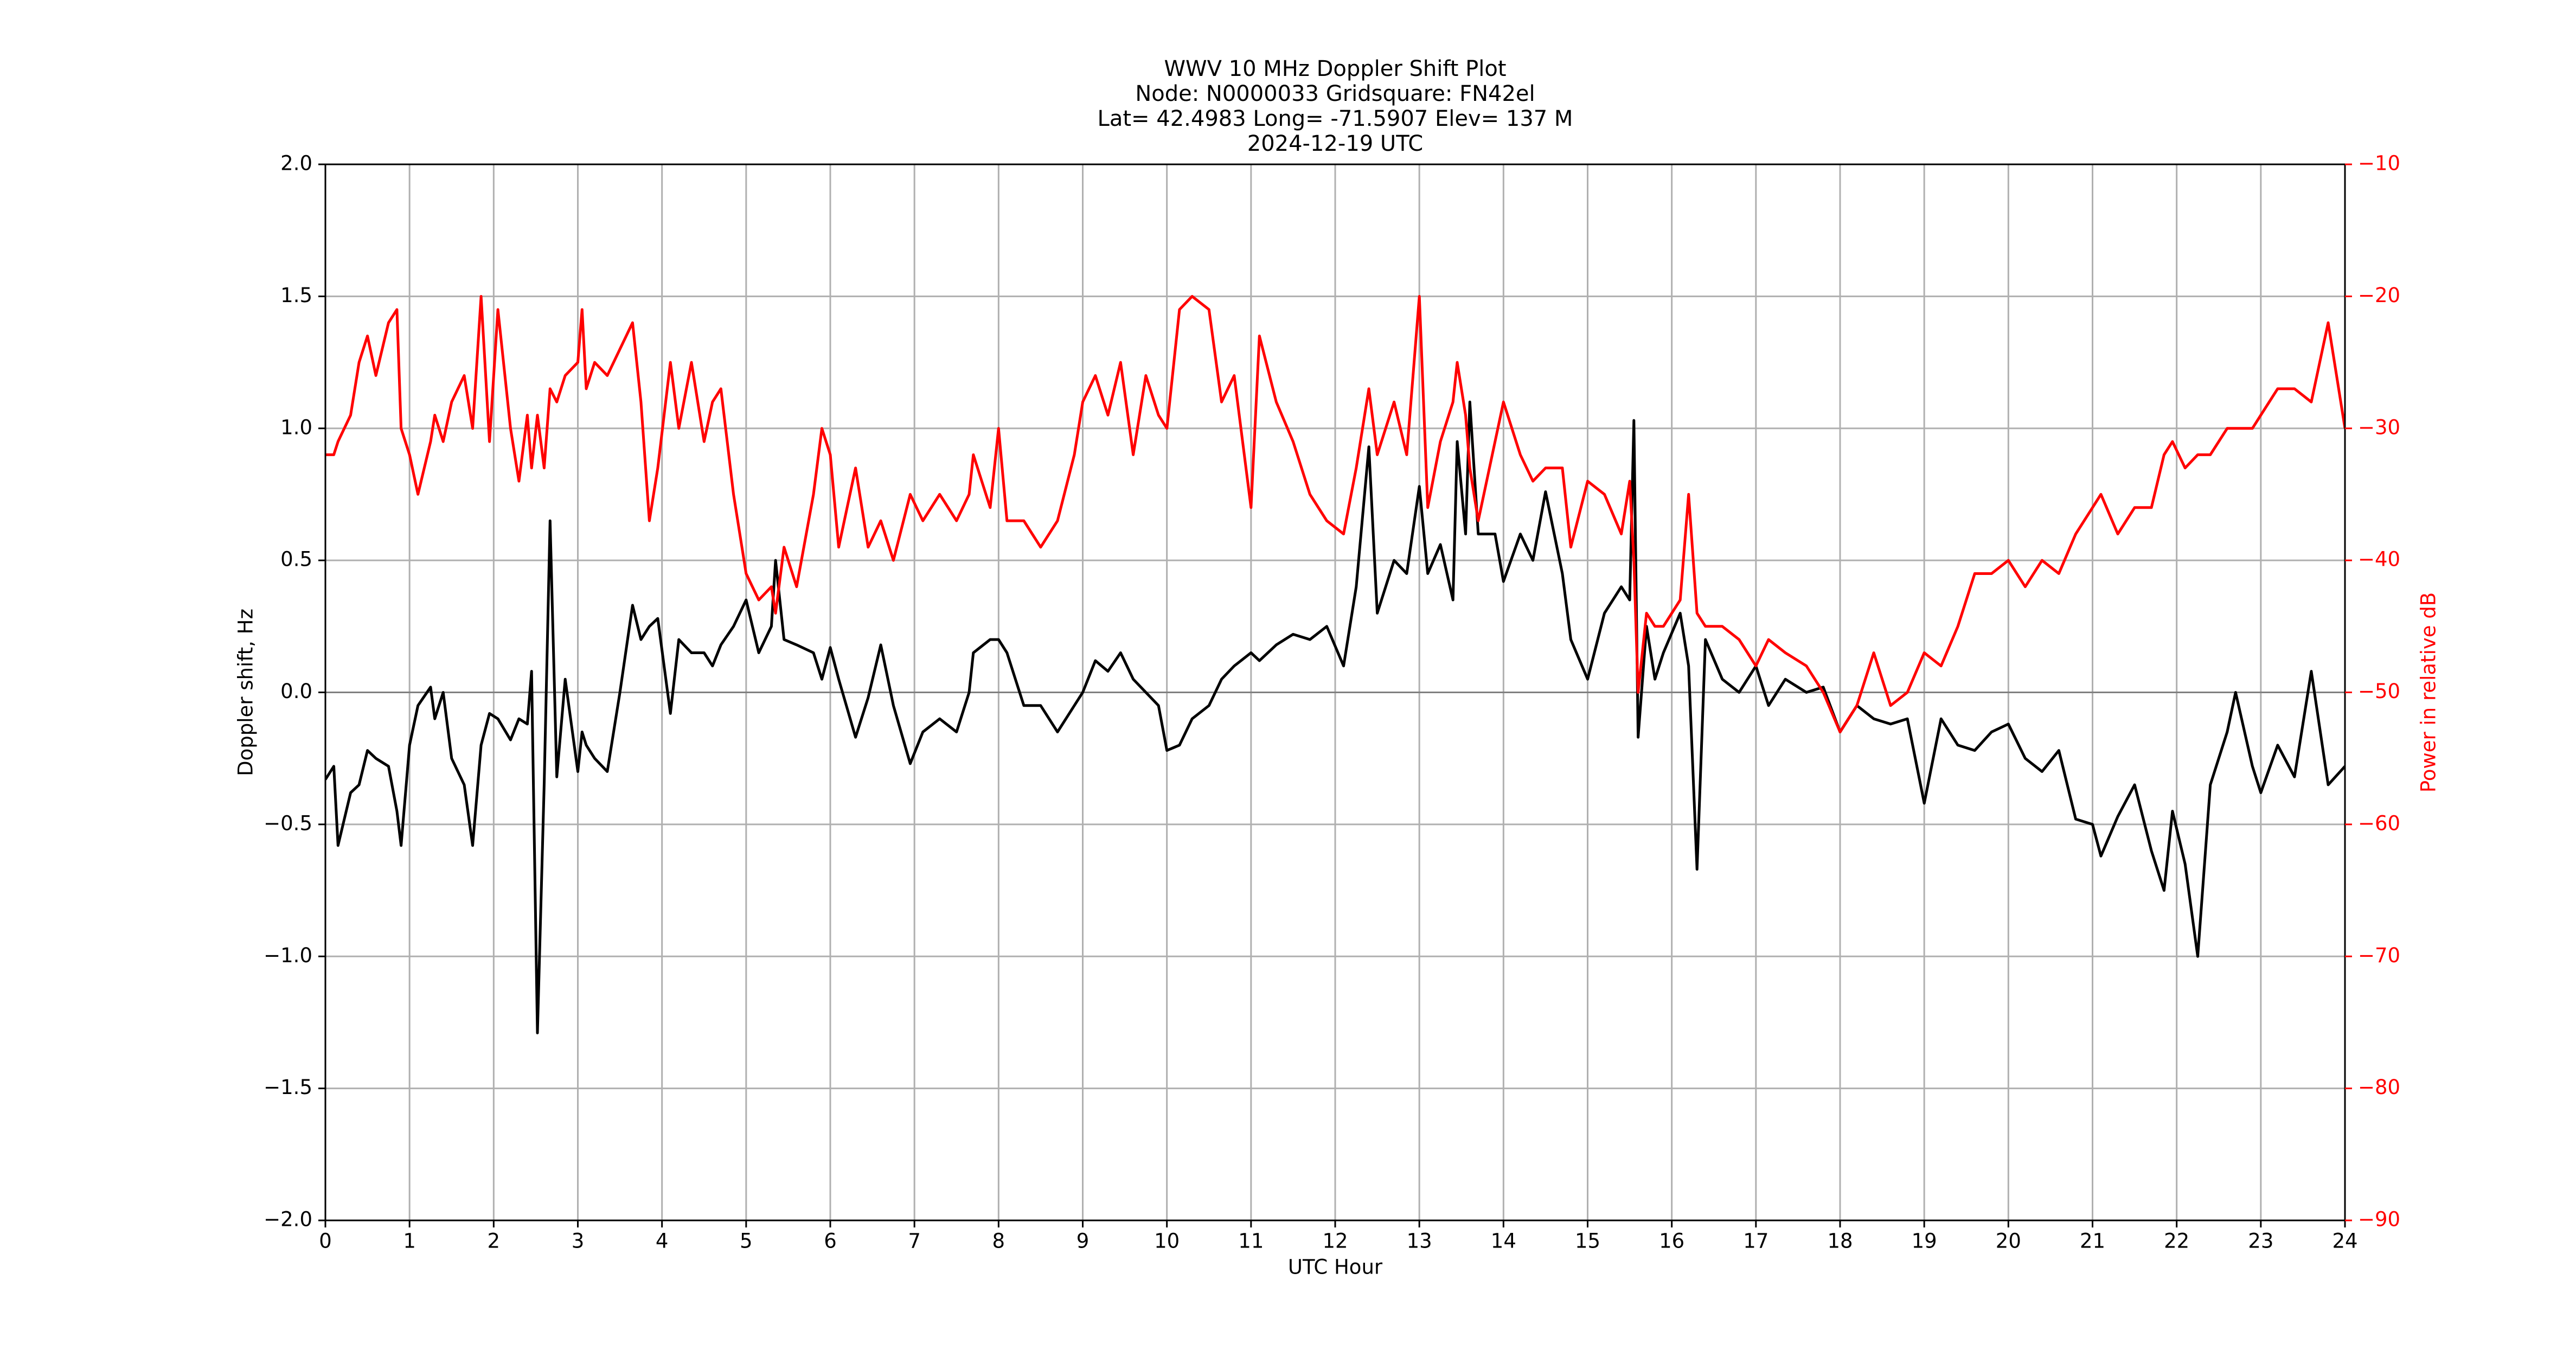 This screenshot has width=2576, height=1356. What do you see at coordinates (296, 163) in the screenshot?
I see `y-tick-label: 2.0` at bounding box center [296, 163].